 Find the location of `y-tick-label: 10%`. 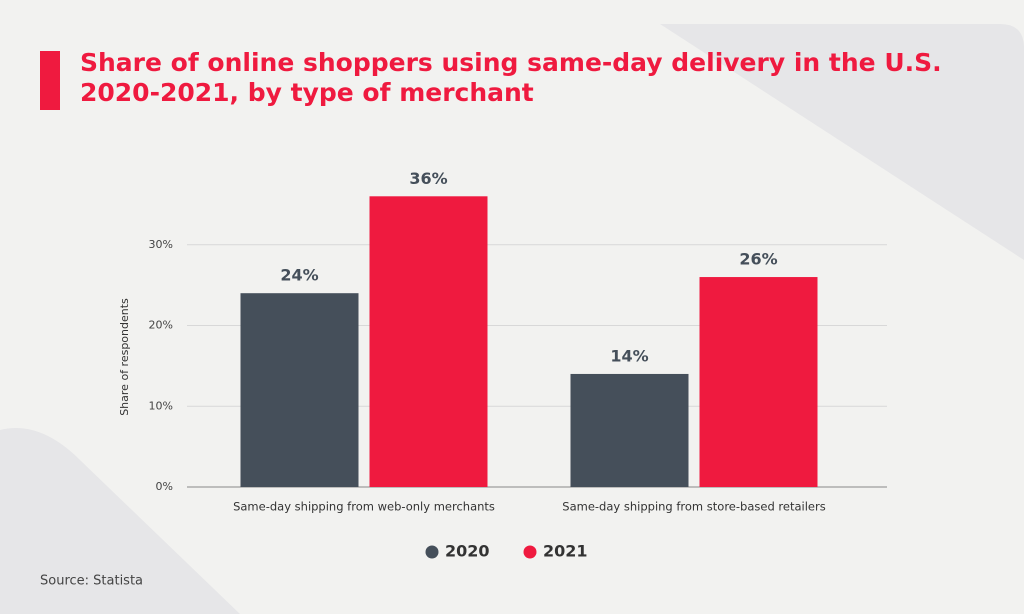

y-tick-label: 10% is located at coordinates (161, 405).